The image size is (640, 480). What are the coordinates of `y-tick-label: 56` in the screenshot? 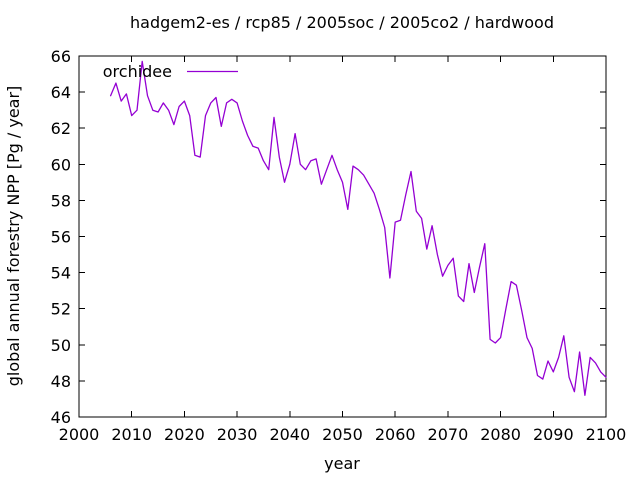 It's located at (61, 237).